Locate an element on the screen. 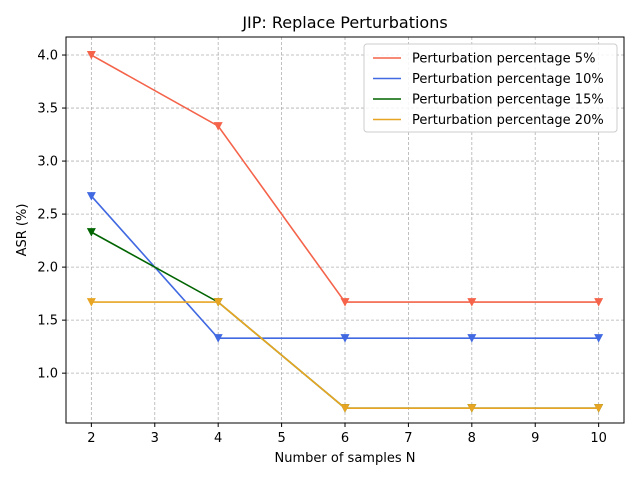 The image size is (640, 480). legend-item: Perturbation percentage 10% is located at coordinates (488, 79).